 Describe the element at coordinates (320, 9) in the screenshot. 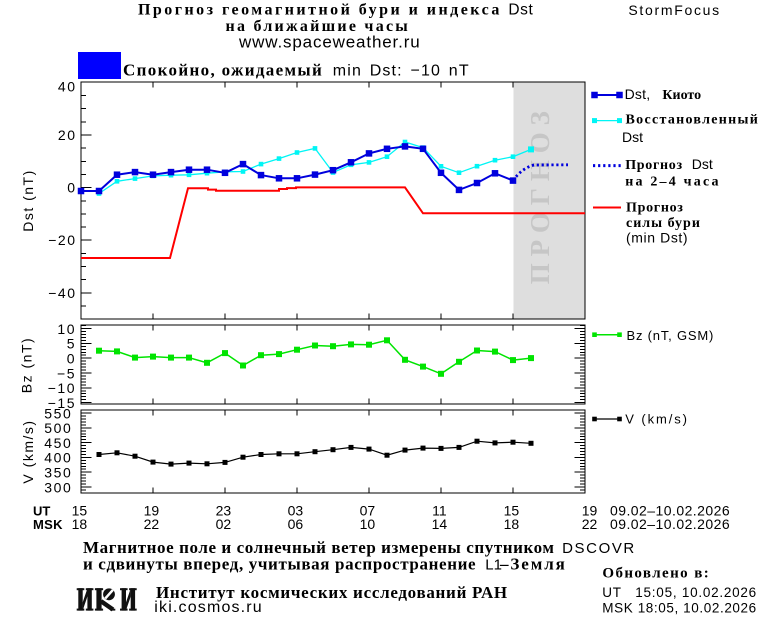

I see `svg-text:Прогноз геомагнитной бури и ин: Прогноз геомагнитной бури и индекса` at that location.